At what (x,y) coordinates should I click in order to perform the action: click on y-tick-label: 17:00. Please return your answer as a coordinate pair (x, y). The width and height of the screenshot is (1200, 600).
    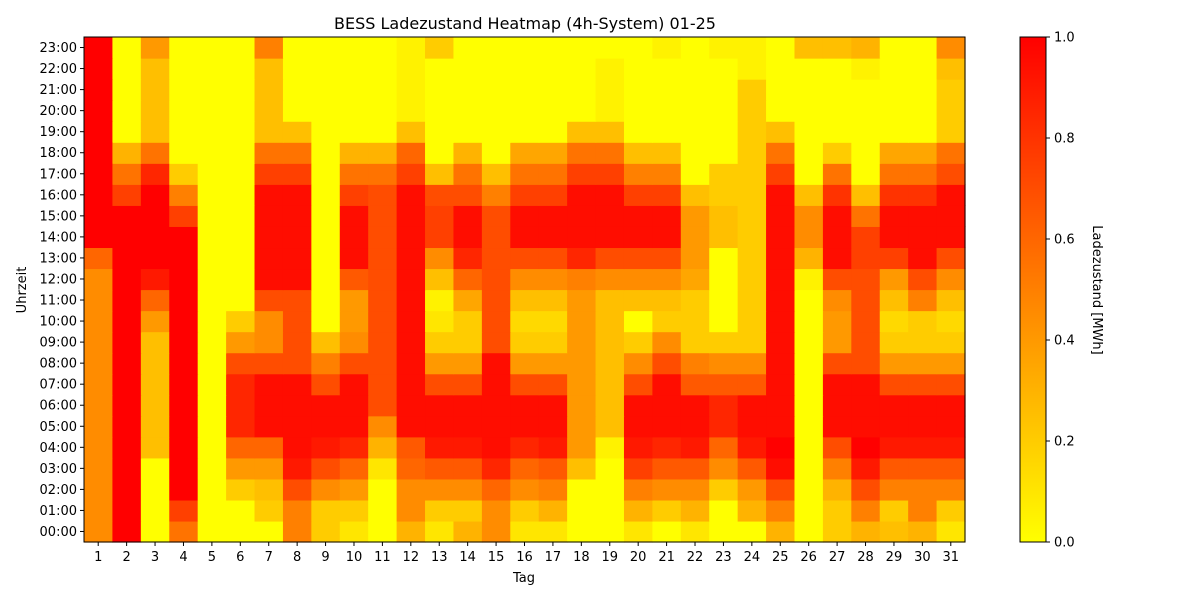
    Looking at the image, I should click on (58, 174).